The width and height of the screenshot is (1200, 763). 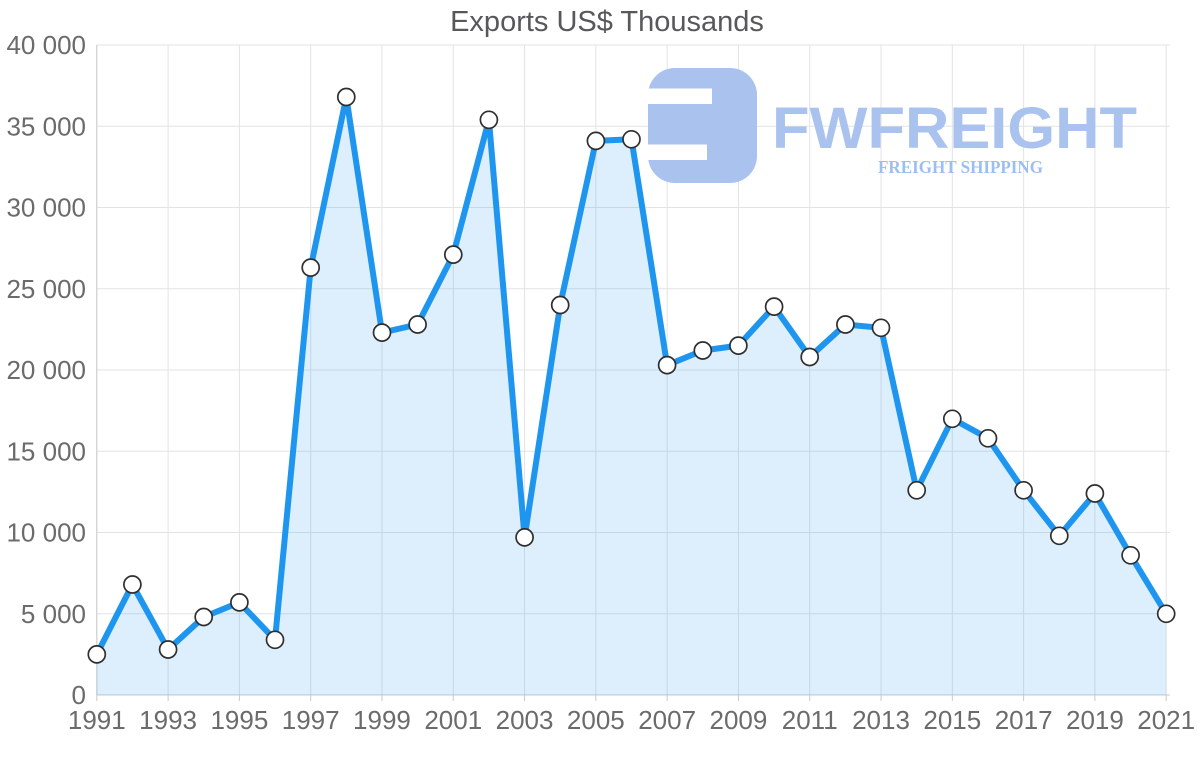 What do you see at coordinates (46, 451) in the screenshot?
I see `y-tick-label: 15 000` at bounding box center [46, 451].